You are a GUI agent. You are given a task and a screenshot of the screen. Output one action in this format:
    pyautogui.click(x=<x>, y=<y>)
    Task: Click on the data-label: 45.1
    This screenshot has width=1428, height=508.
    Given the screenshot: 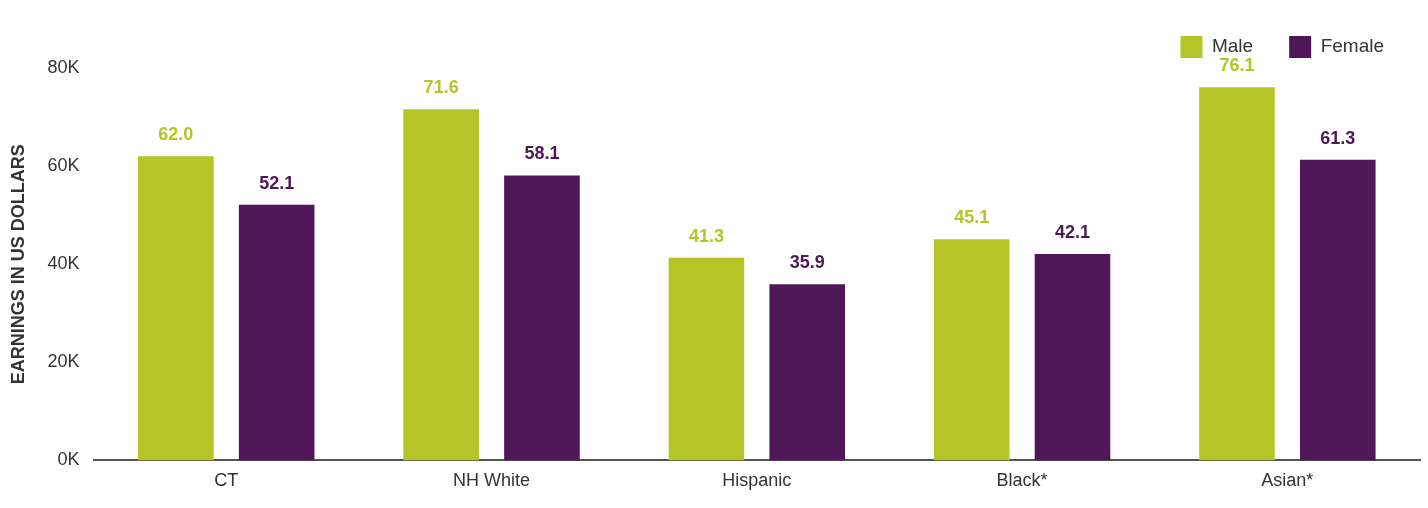 What is the action you would take?
    pyautogui.click(x=972, y=217)
    